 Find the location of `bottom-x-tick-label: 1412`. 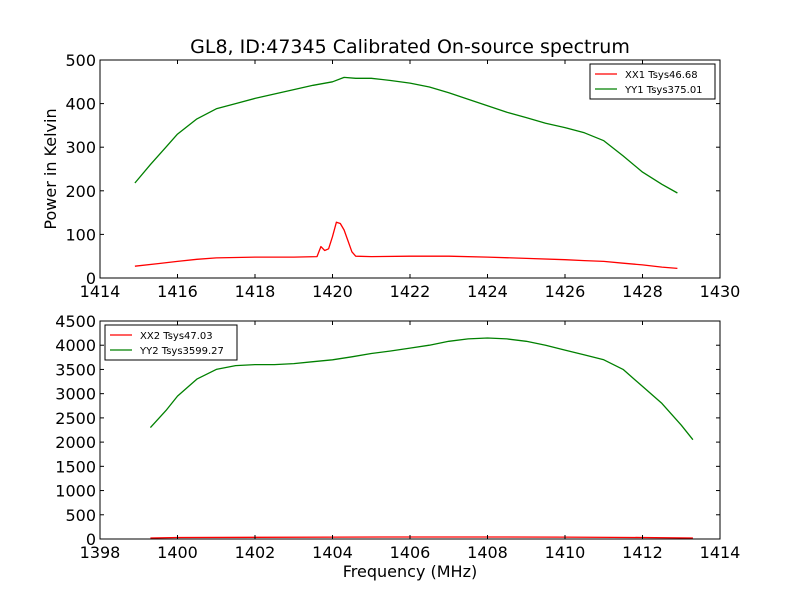

bottom-x-tick-label: 1412 is located at coordinates (642, 552).